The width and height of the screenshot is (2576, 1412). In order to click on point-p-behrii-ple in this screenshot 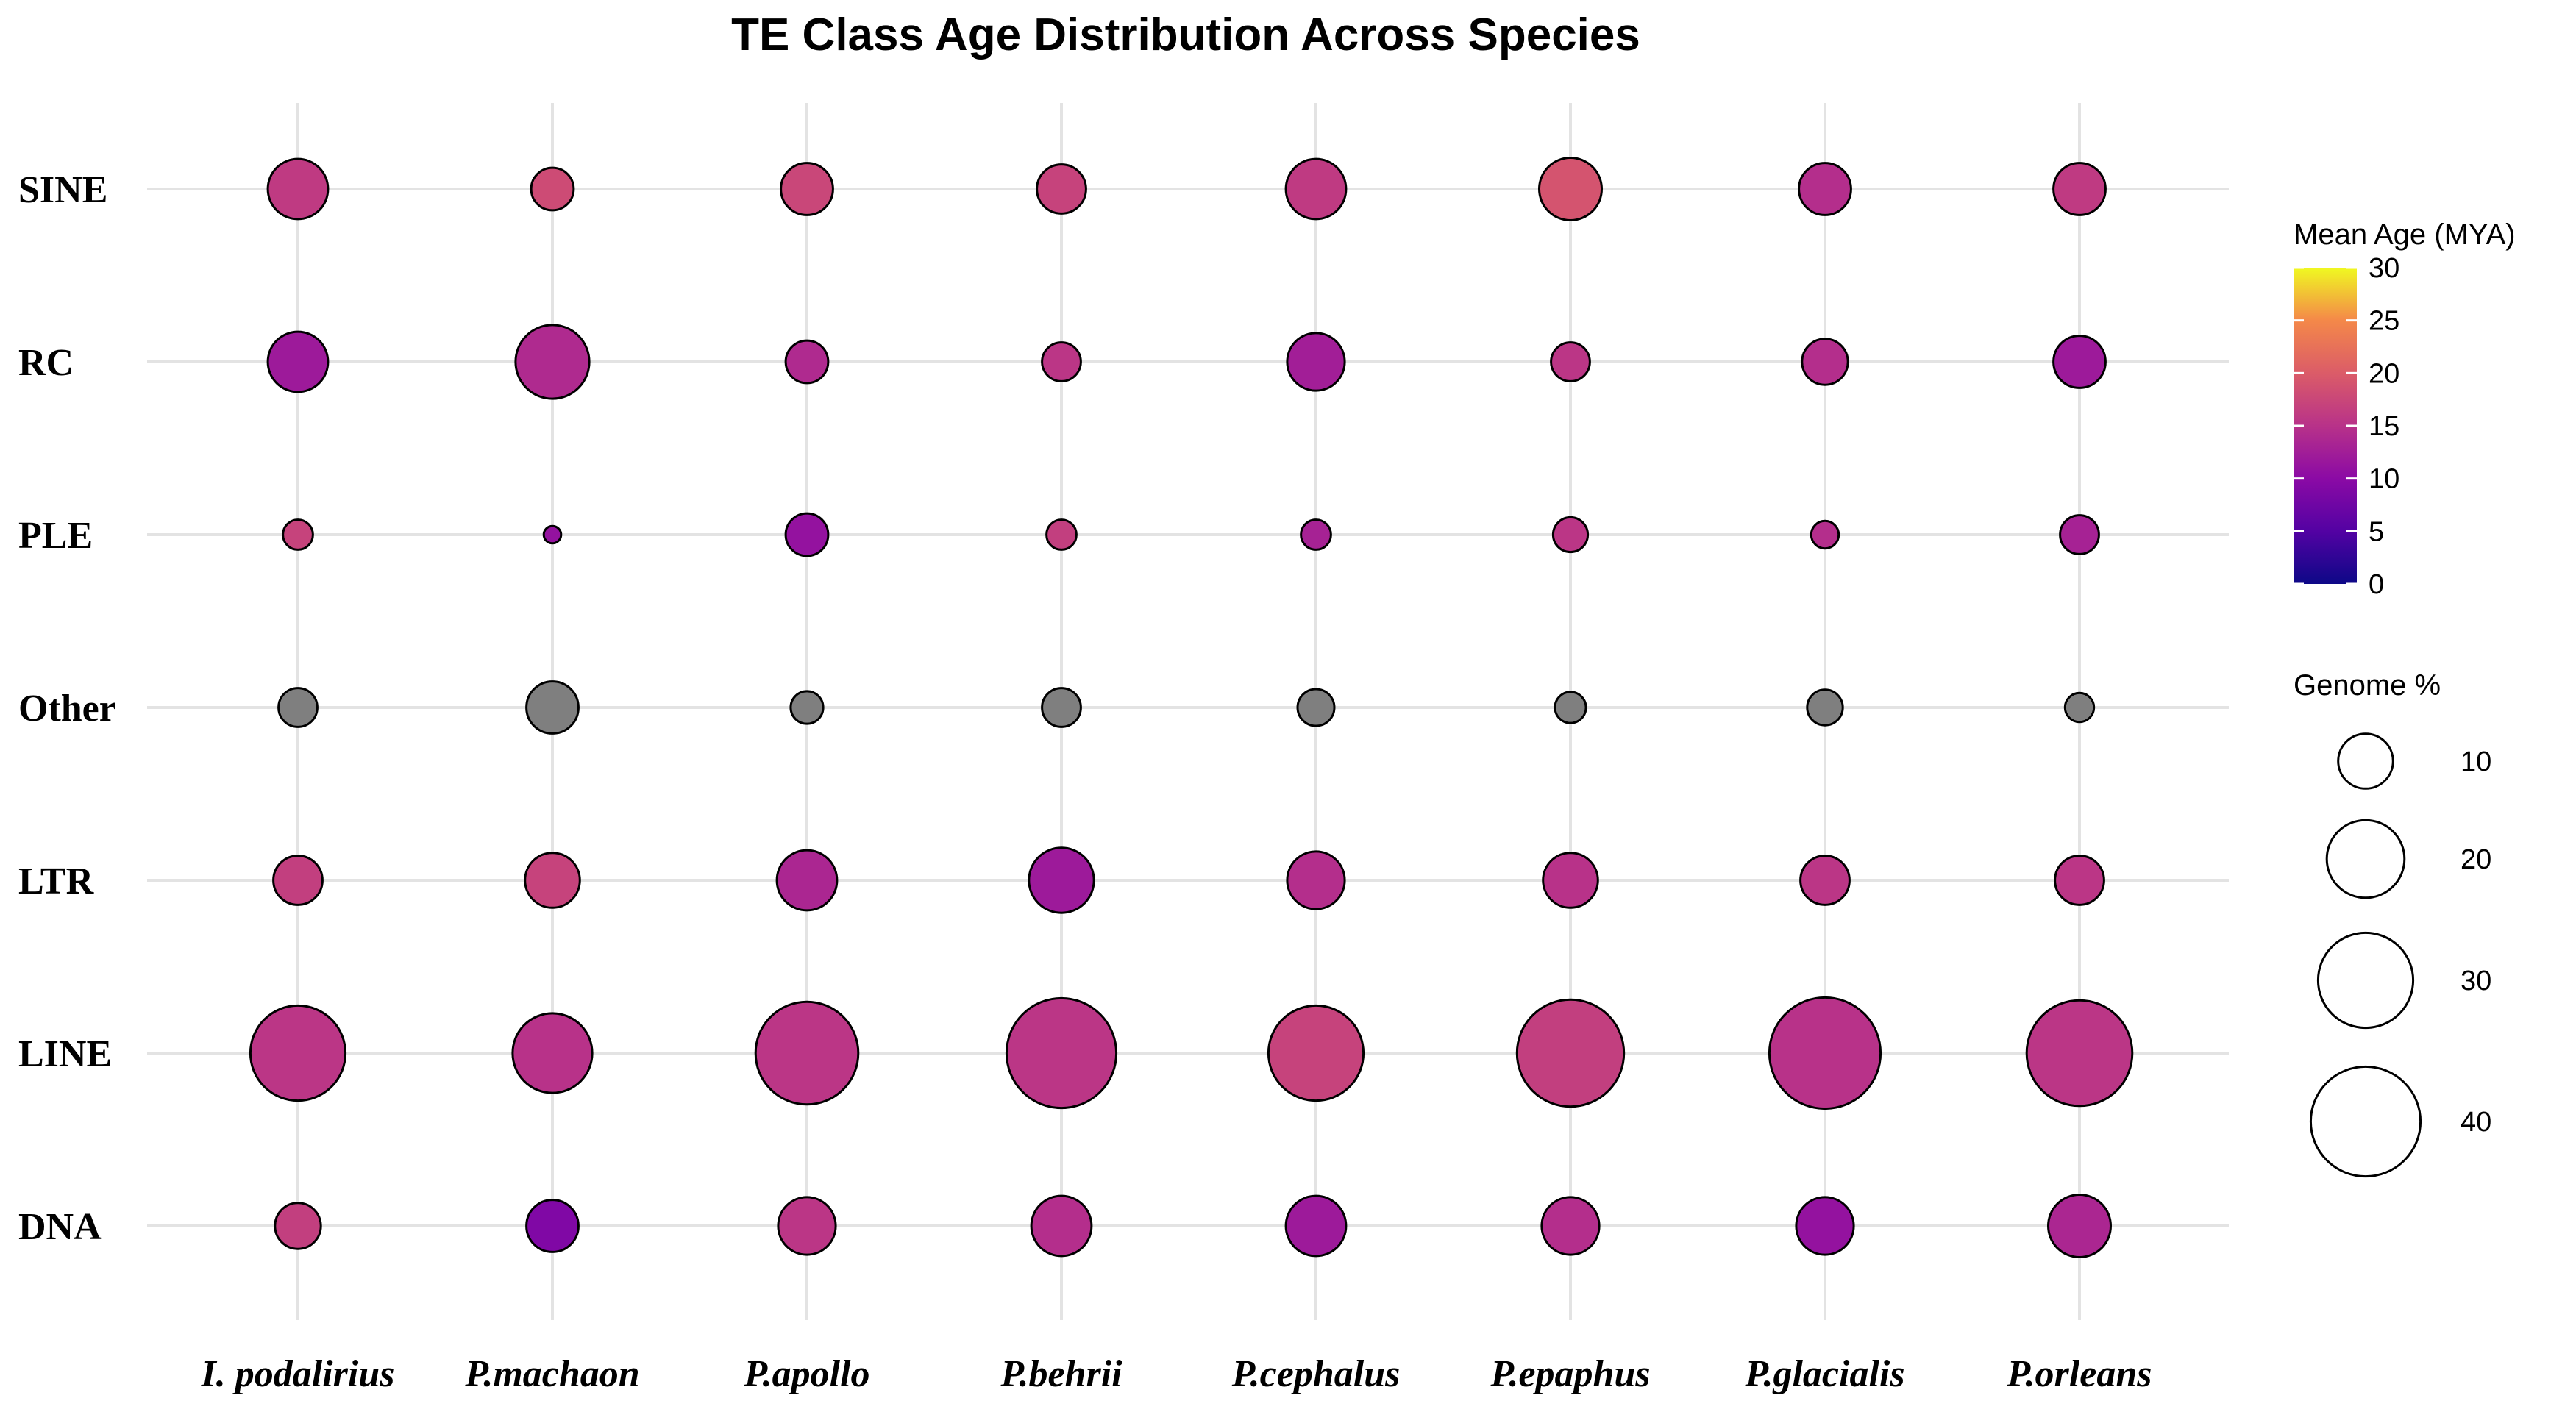, I will do `click(1061, 535)`.